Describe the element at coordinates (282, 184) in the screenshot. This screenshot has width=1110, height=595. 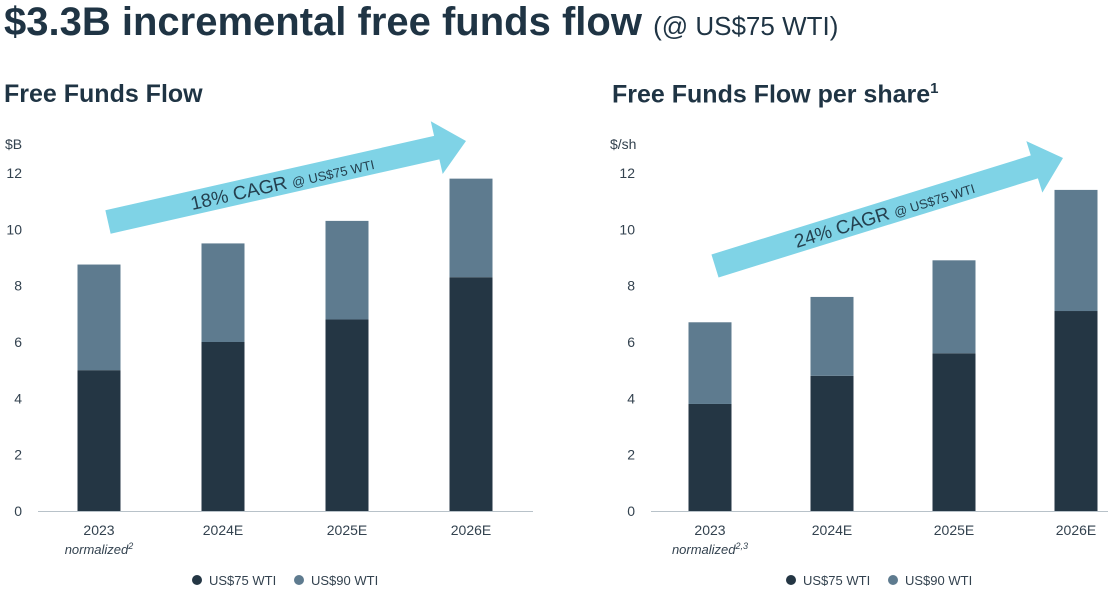
I see `ffo-cagr-label: 18% CAGR @ US$75 WTI` at that location.